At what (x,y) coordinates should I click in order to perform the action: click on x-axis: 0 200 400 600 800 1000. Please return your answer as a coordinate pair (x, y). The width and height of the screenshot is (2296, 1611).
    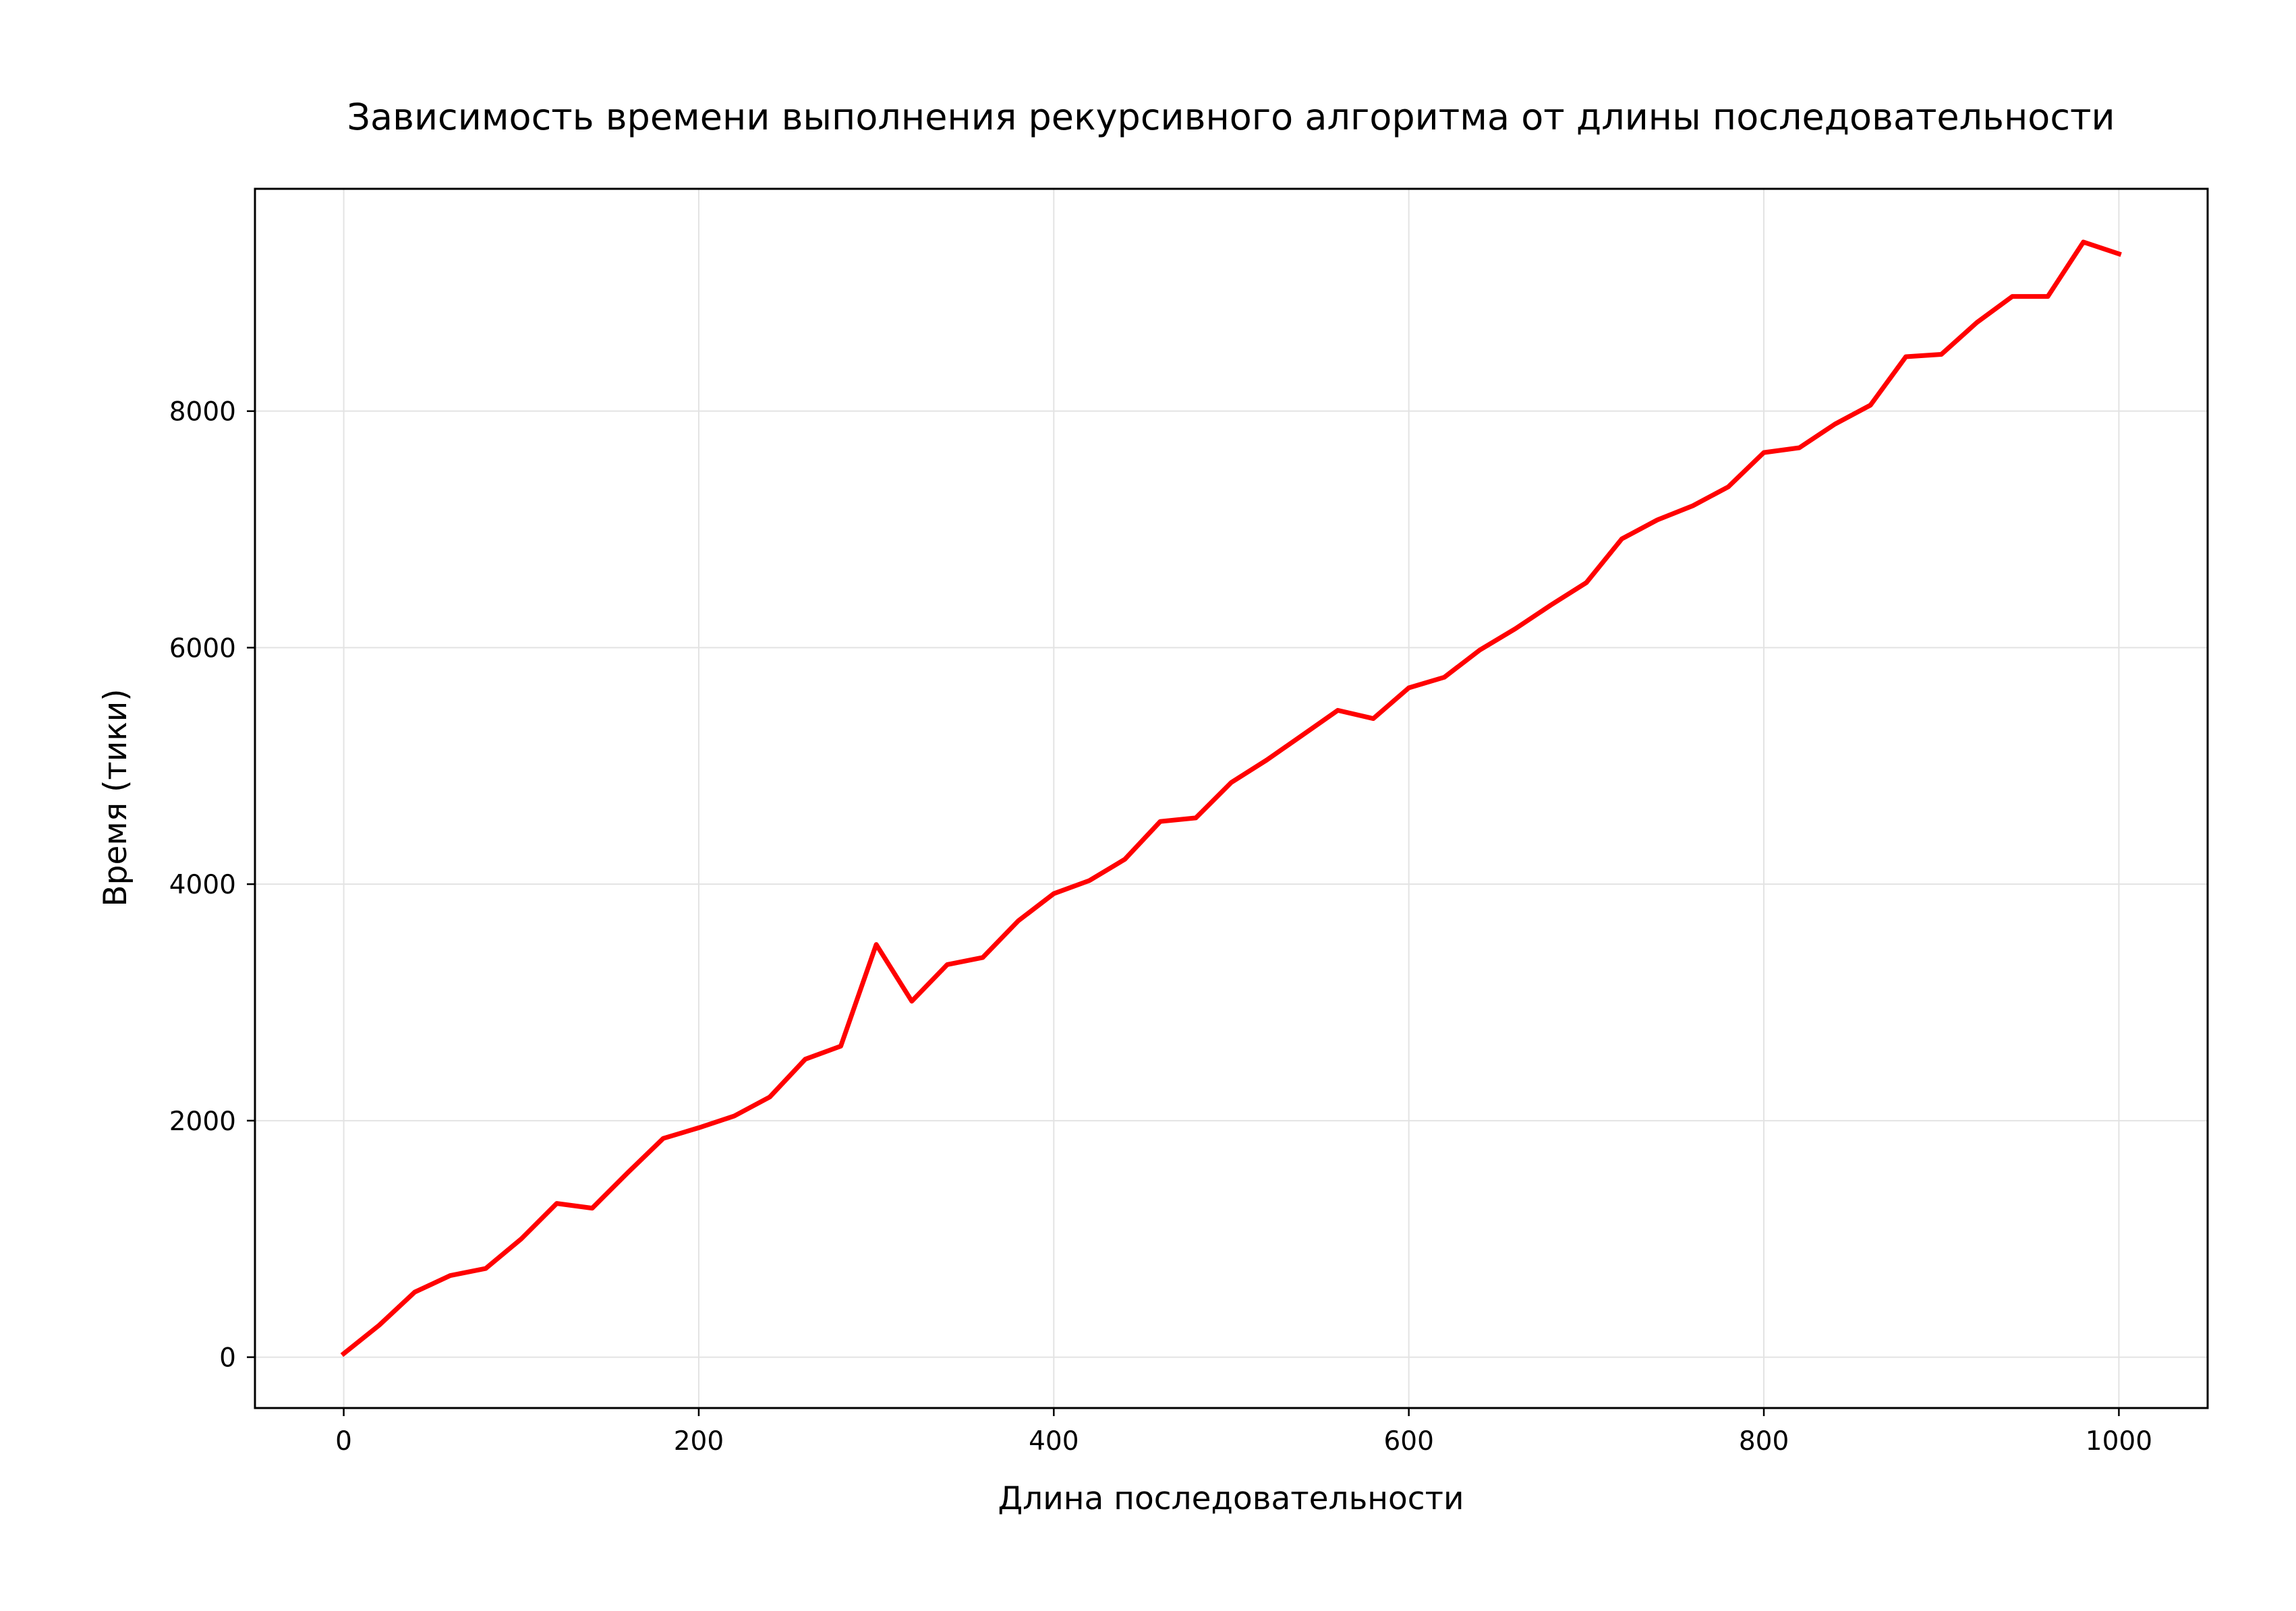
    Looking at the image, I should click on (1243, 1432).